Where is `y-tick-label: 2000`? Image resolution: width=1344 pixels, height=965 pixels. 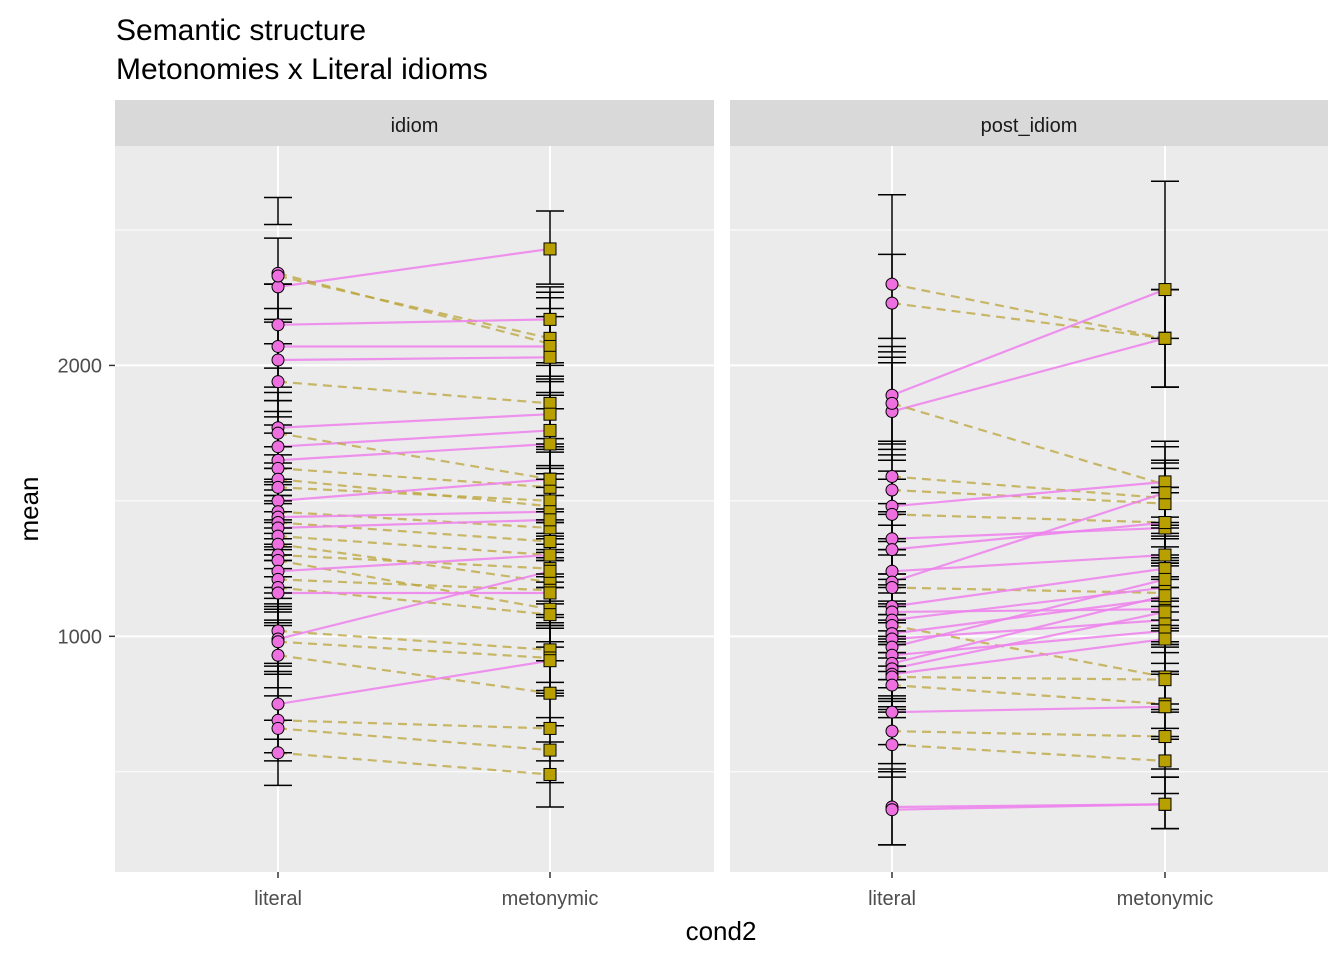 y-tick-label: 2000 is located at coordinates (80, 366).